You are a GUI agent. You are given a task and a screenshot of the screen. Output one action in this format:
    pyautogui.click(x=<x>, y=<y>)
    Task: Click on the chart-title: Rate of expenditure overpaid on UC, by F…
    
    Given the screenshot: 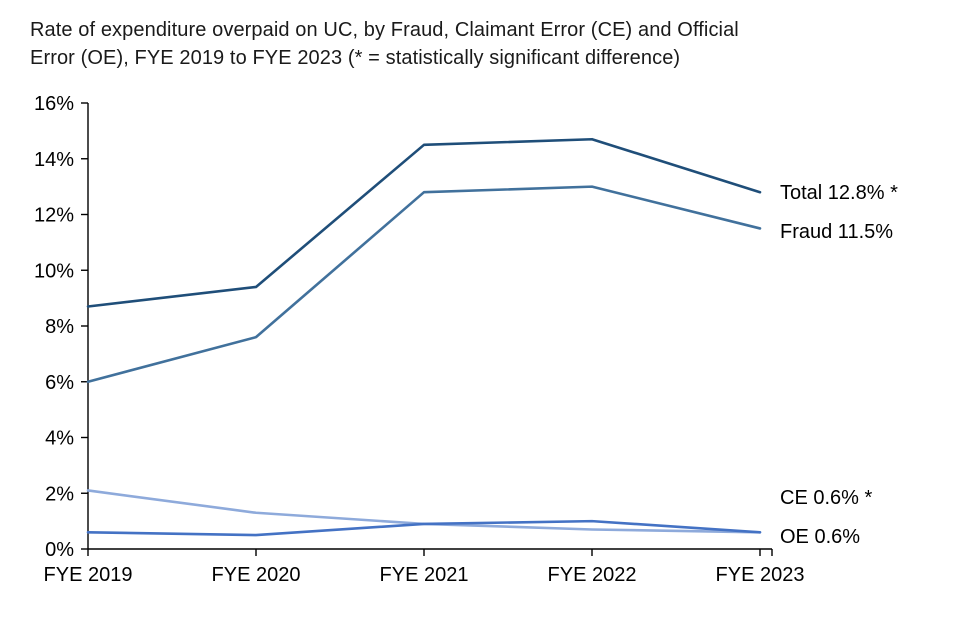 What is the action you would take?
    pyautogui.click(x=384, y=44)
    